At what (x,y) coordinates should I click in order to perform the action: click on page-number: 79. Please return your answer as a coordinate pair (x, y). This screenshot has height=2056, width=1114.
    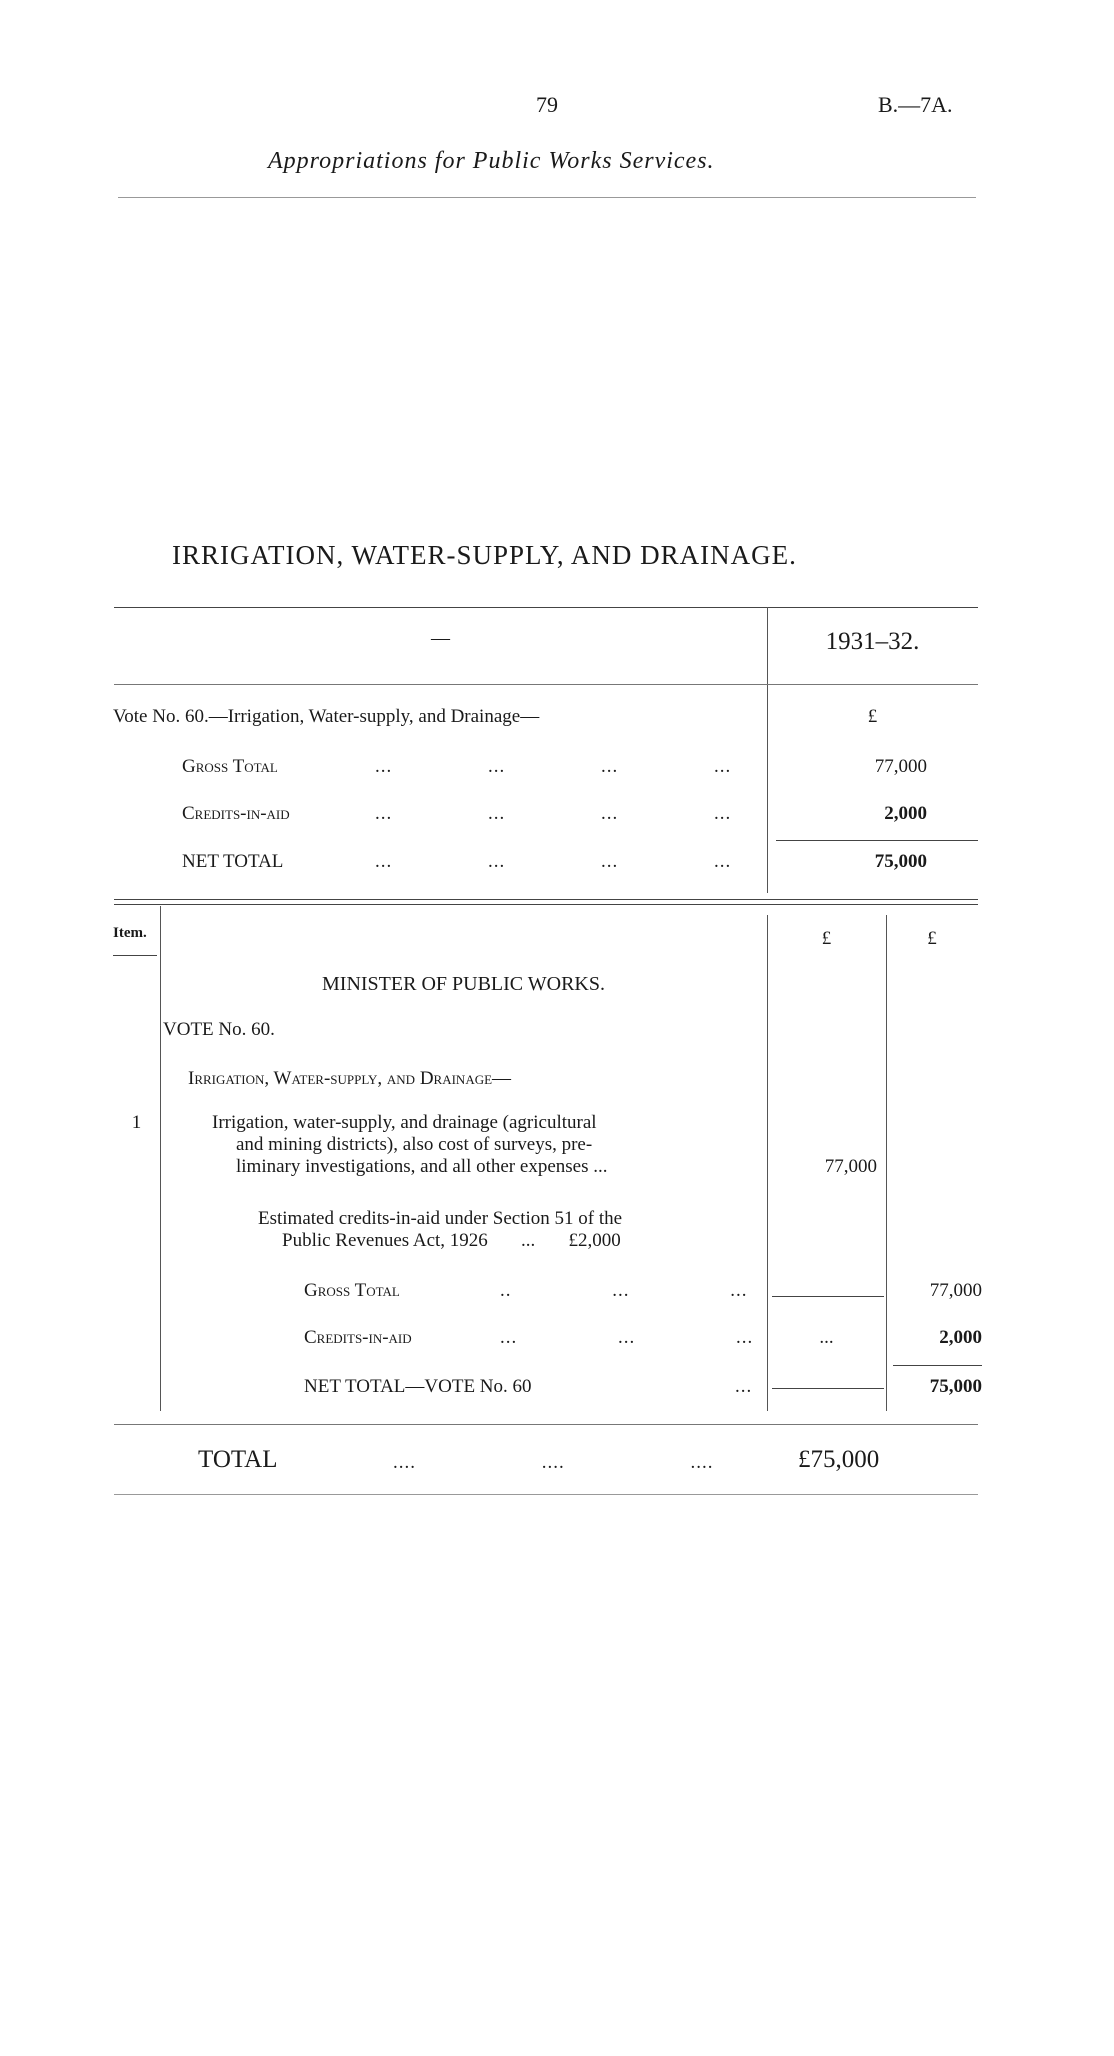
    Looking at the image, I should click on (547, 104).